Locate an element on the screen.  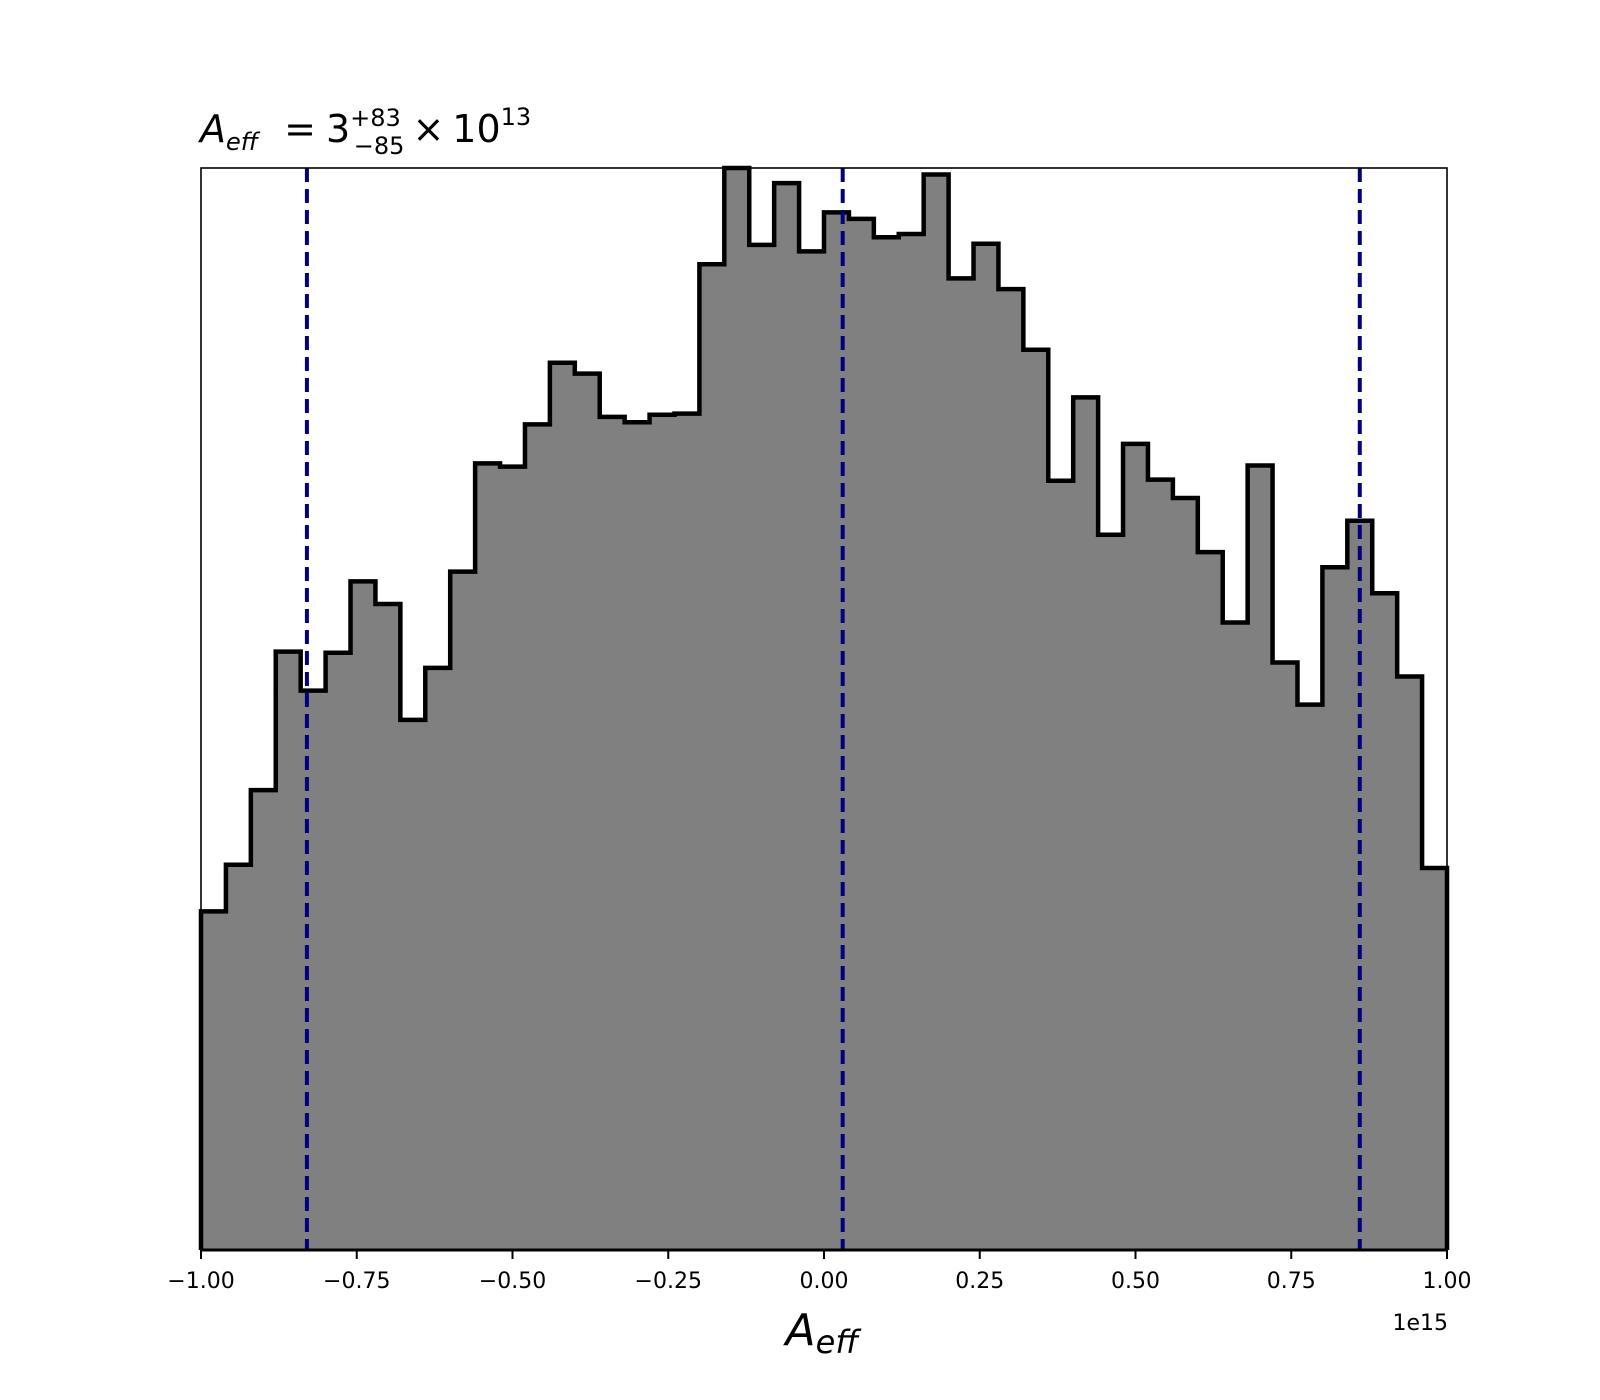
x-axis-label: Aeff is located at coordinates (823, 1333).